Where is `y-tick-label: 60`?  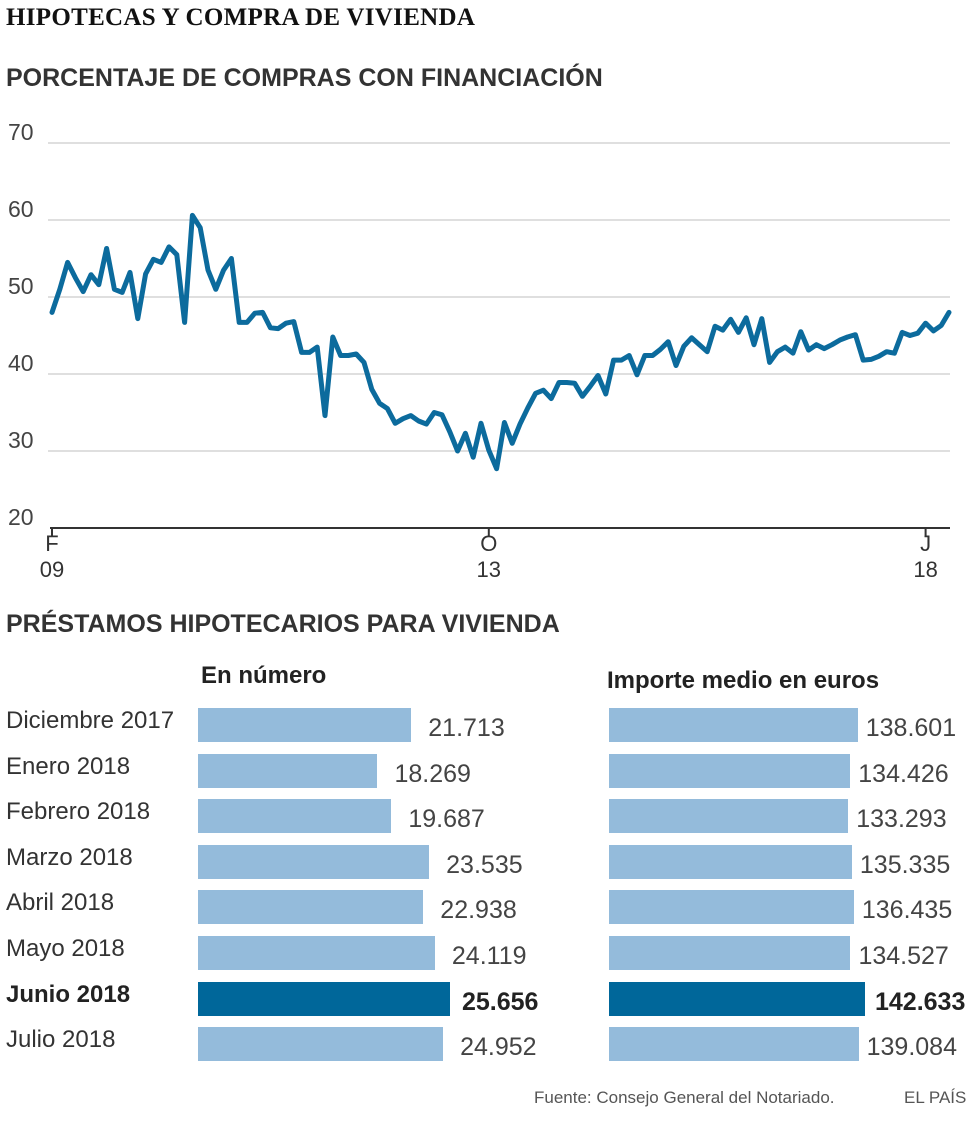
y-tick-label: 60 is located at coordinates (21, 209).